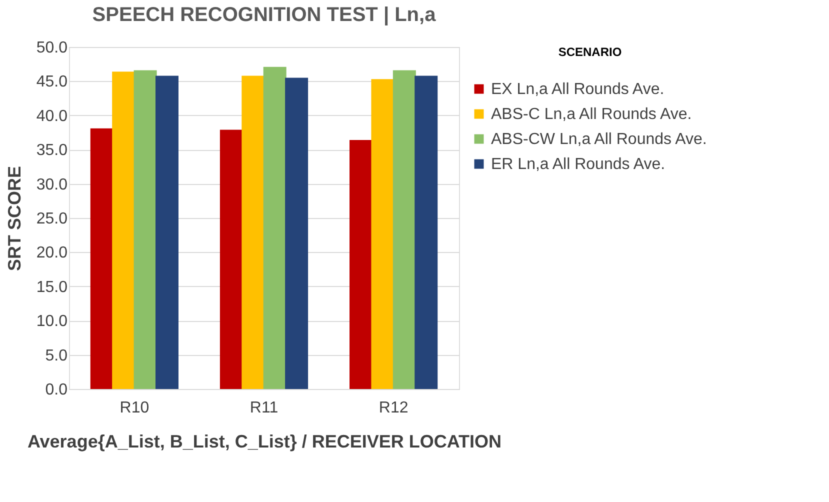 The height and width of the screenshot is (502, 829). What do you see at coordinates (52, 321) in the screenshot?
I see `y-tick-label: 10.0` at bounding box center [52, 321].